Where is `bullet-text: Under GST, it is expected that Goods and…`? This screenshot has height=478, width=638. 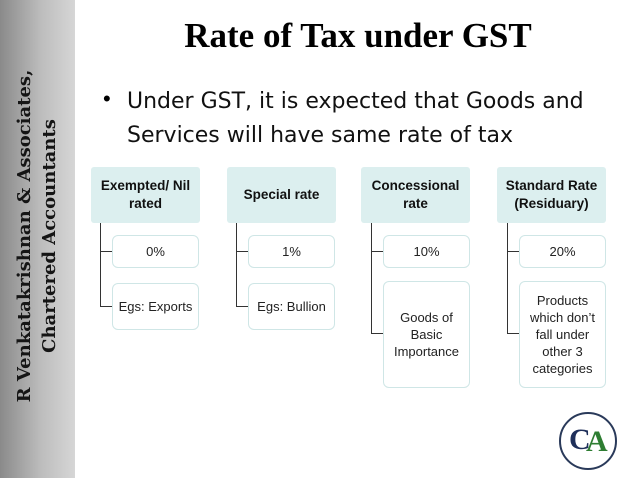
bullet-text: Under GST, it is expected that Goods and… is located at coordinates (355, 118).